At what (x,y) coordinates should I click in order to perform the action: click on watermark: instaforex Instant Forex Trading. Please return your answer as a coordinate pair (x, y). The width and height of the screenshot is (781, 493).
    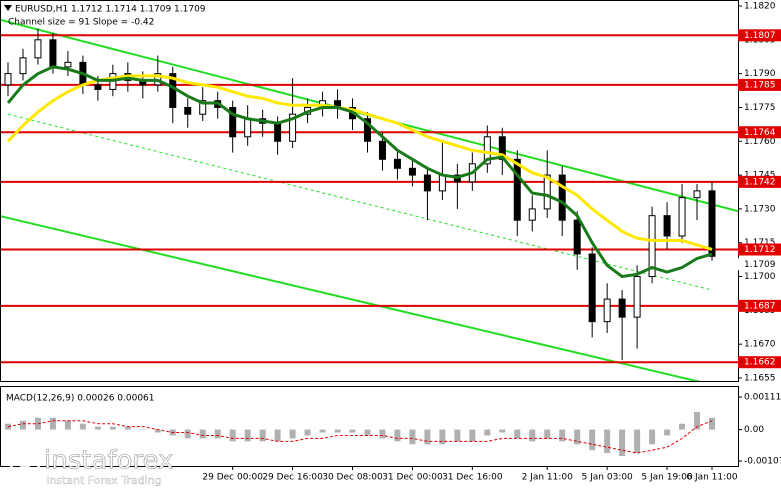
    Looking at the image, I should click on (91, 466).